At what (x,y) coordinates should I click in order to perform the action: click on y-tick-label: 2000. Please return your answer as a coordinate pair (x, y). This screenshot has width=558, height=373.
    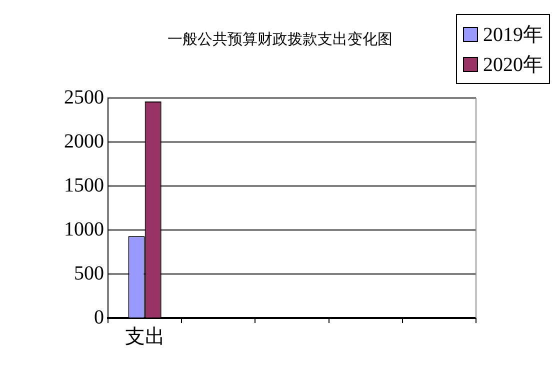
    Looking at the image, I should click on (84, 141).